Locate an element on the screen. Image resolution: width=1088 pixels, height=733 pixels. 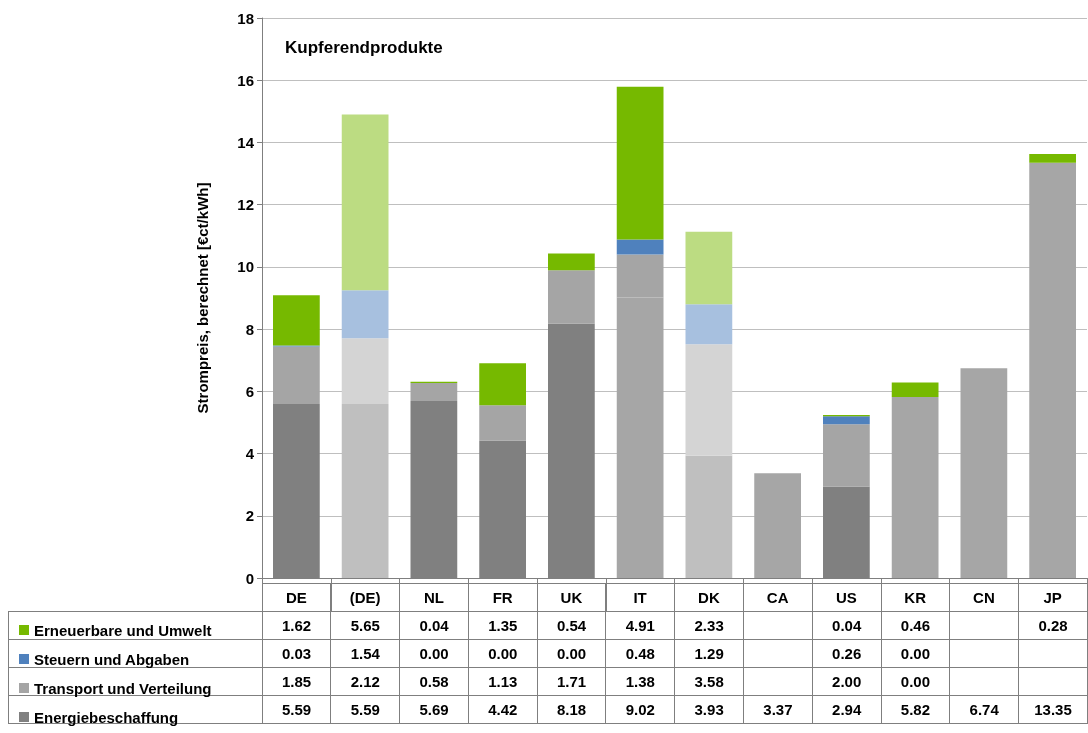
y-tick-label: 16 is located at coordinates (245, 80).